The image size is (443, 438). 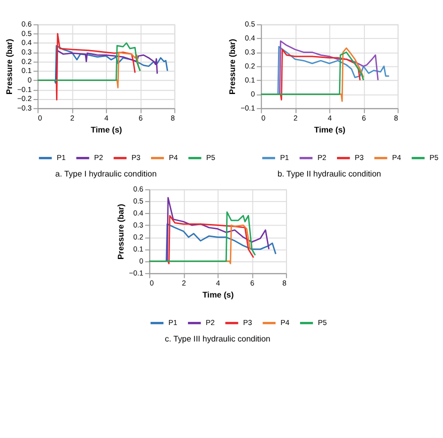 I want to click on text: c. Type III hydraulic condition, so click(x=217, y=339).